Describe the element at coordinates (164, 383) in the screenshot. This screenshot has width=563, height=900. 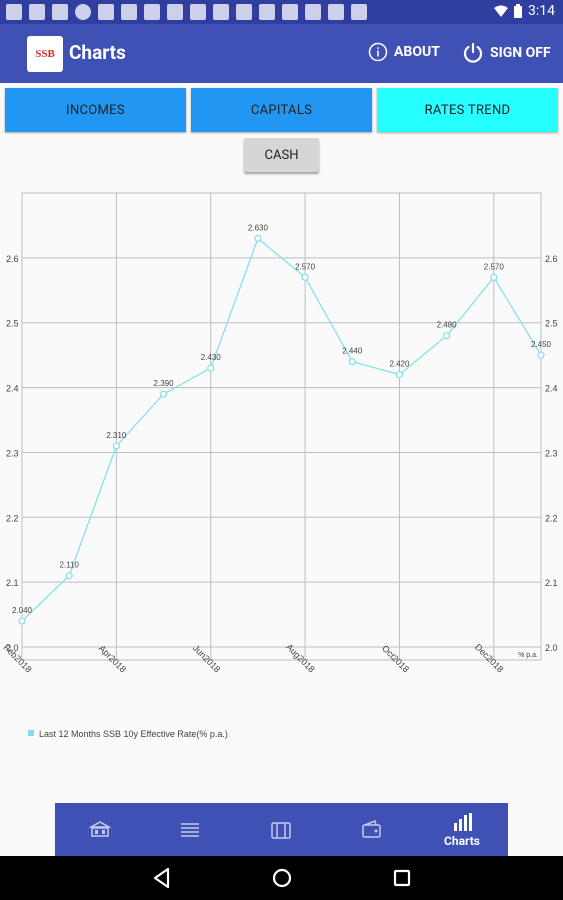
I see `data-label: 2.390` at that location.